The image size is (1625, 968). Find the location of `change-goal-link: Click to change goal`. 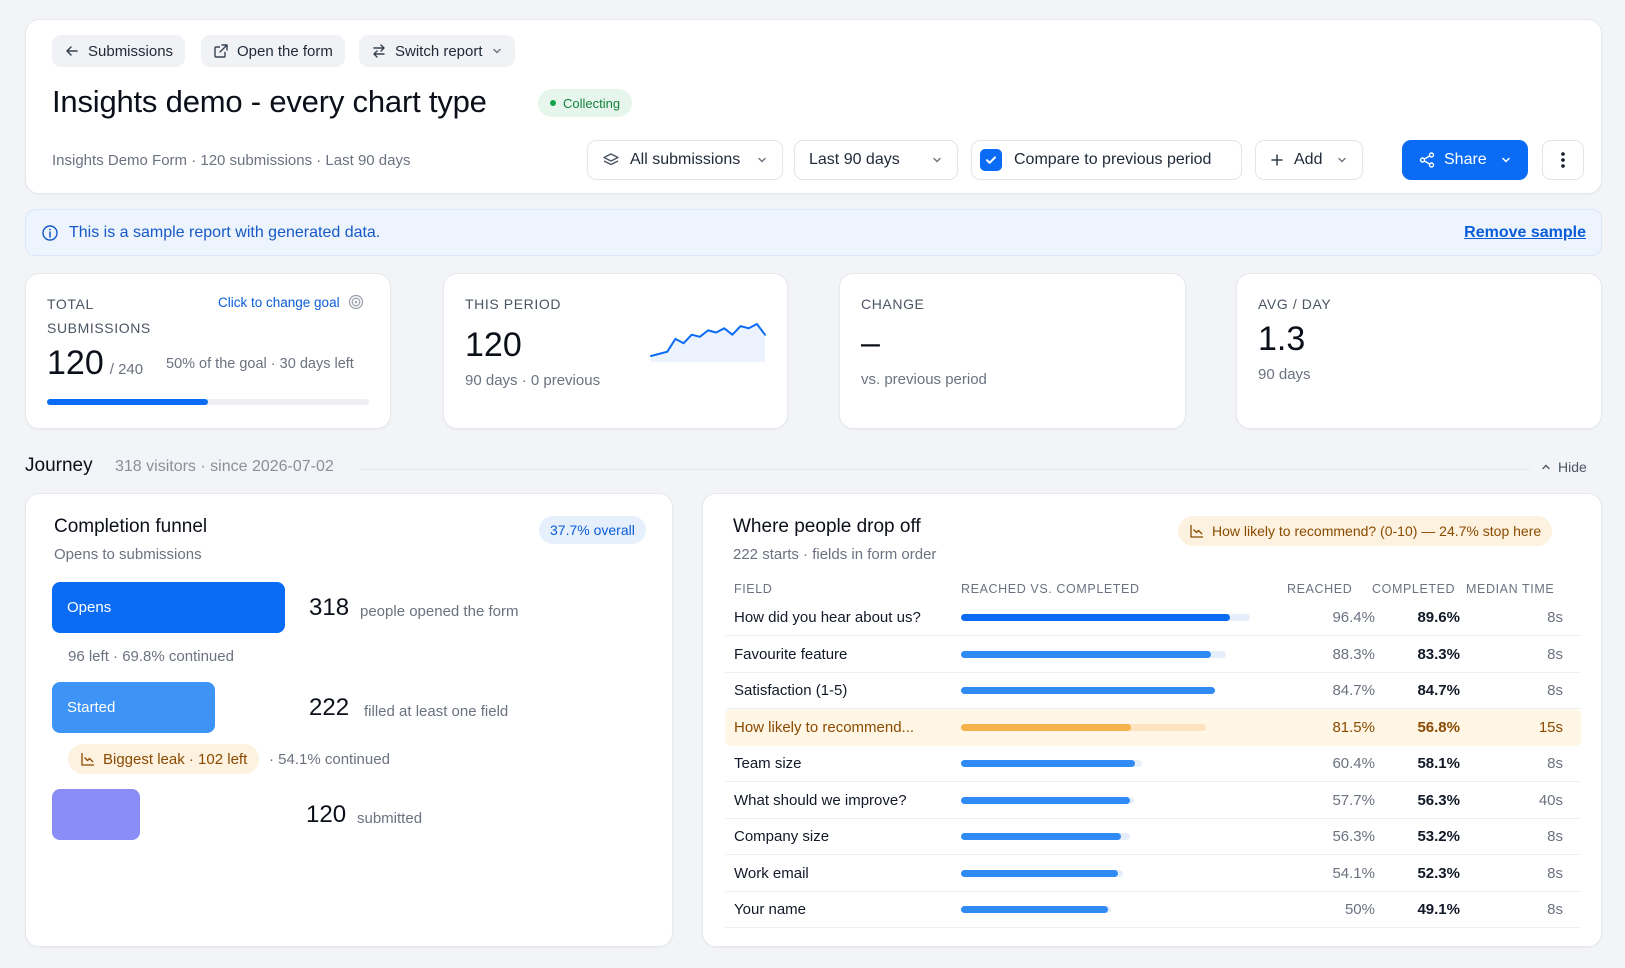

change-goal-link: Click to change goal is located at coordinates (291, 302).